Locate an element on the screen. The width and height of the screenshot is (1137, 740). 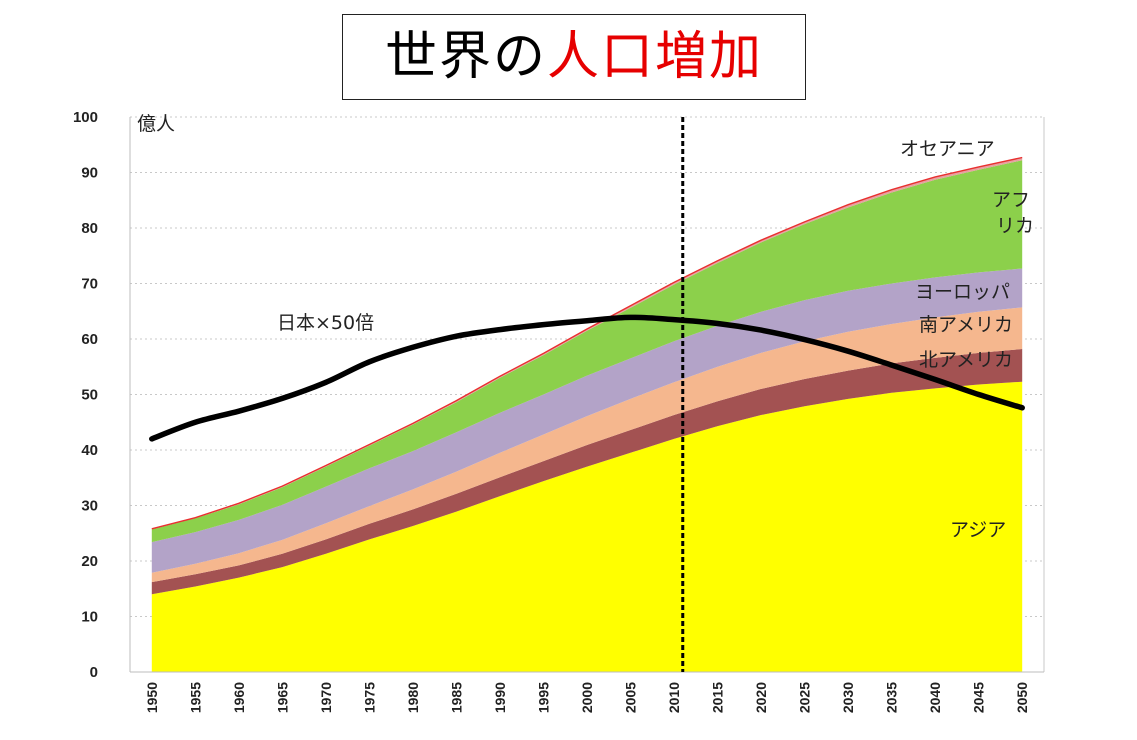
oceania-label: オセアニア is located at coordinates (947, 149).